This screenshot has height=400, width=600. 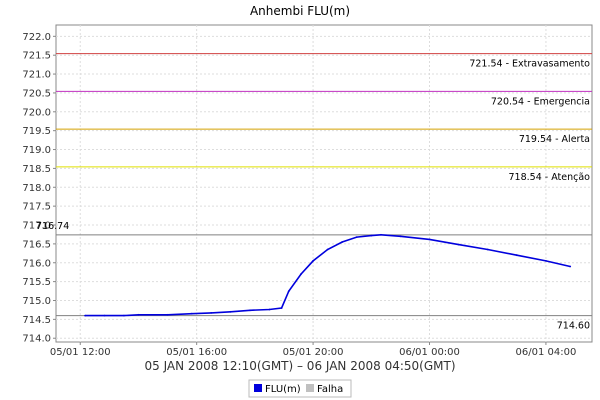 I want to click on legend-box, so click(x=300, y=388).